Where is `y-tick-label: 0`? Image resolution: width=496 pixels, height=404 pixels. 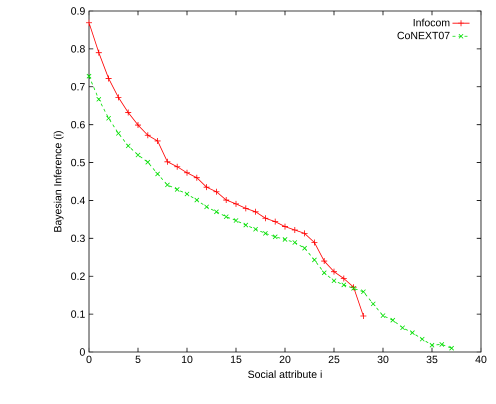 y-tick-label: 0 is located at coordinates (82, 352).